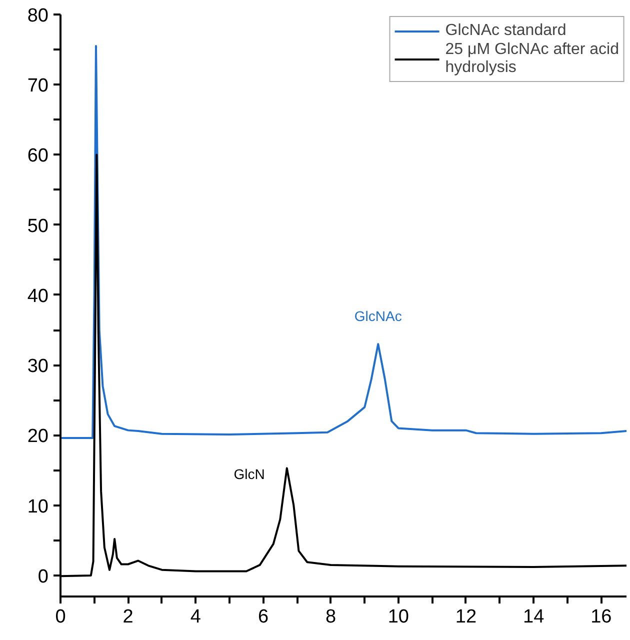 The height and width of the screenshot is (640, 630). I want to click on y-tick-label: 10, so click(38, 507).